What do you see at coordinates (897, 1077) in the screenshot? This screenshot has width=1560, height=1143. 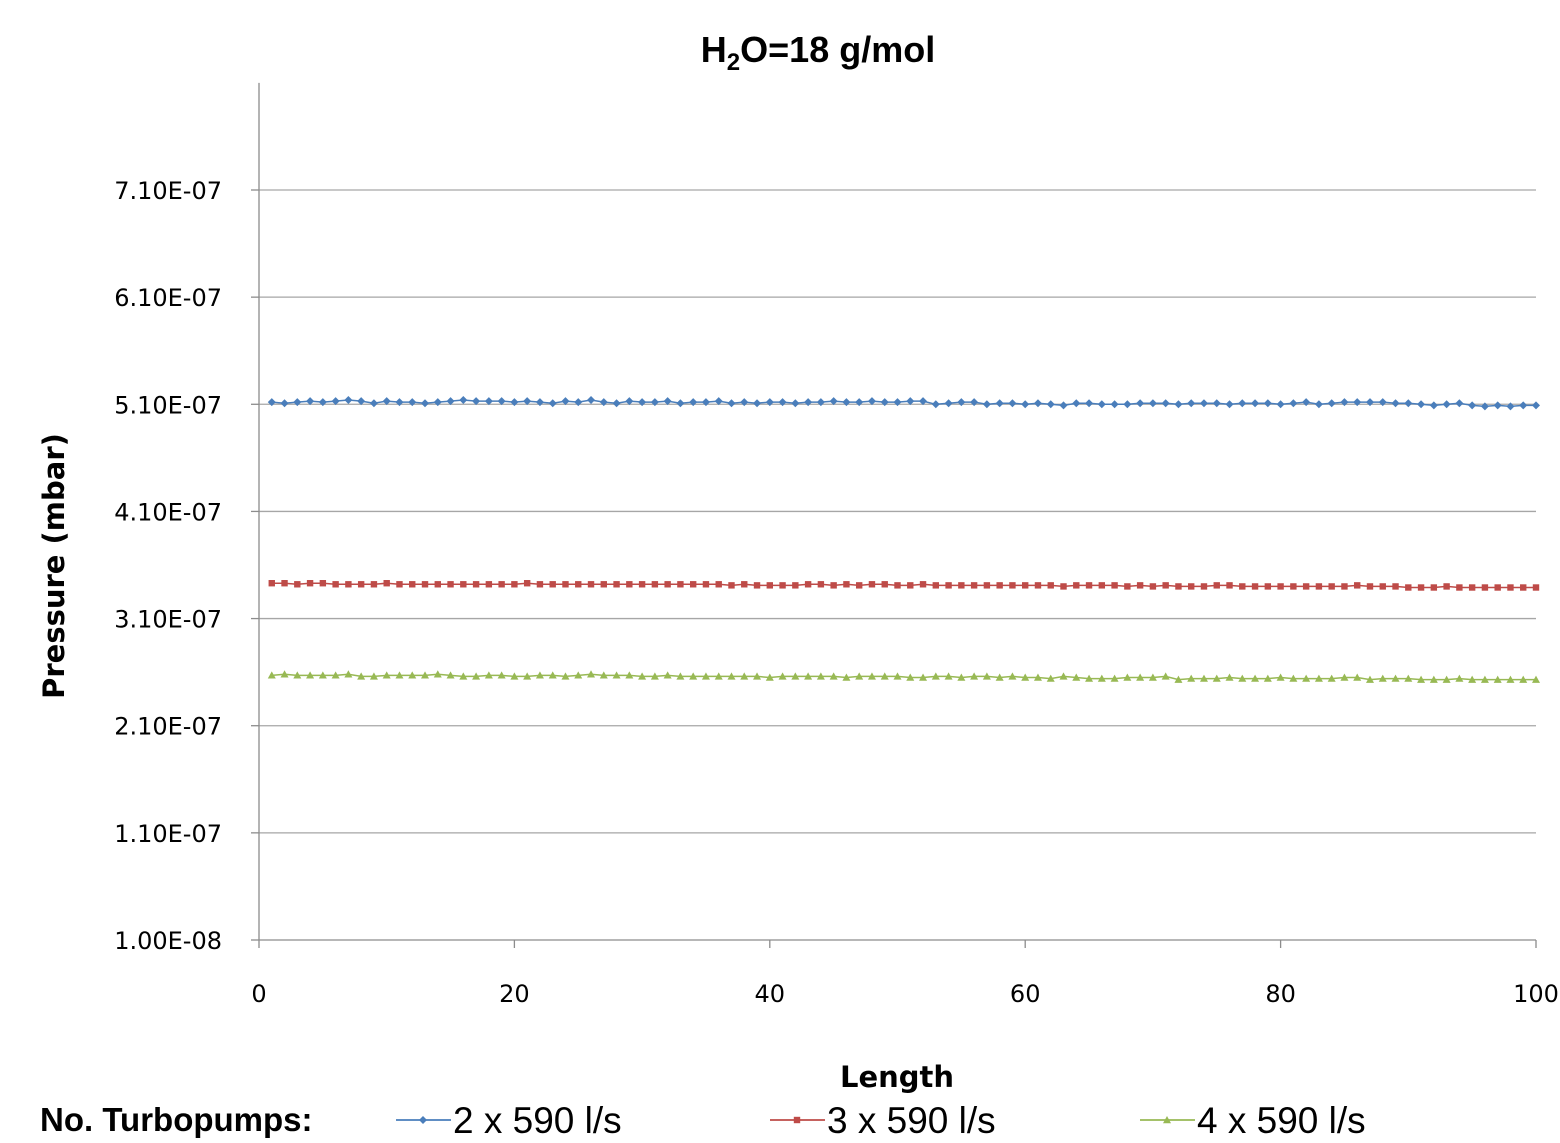 I see `x-axis-title: Length` at bounding box center [897, 1077].